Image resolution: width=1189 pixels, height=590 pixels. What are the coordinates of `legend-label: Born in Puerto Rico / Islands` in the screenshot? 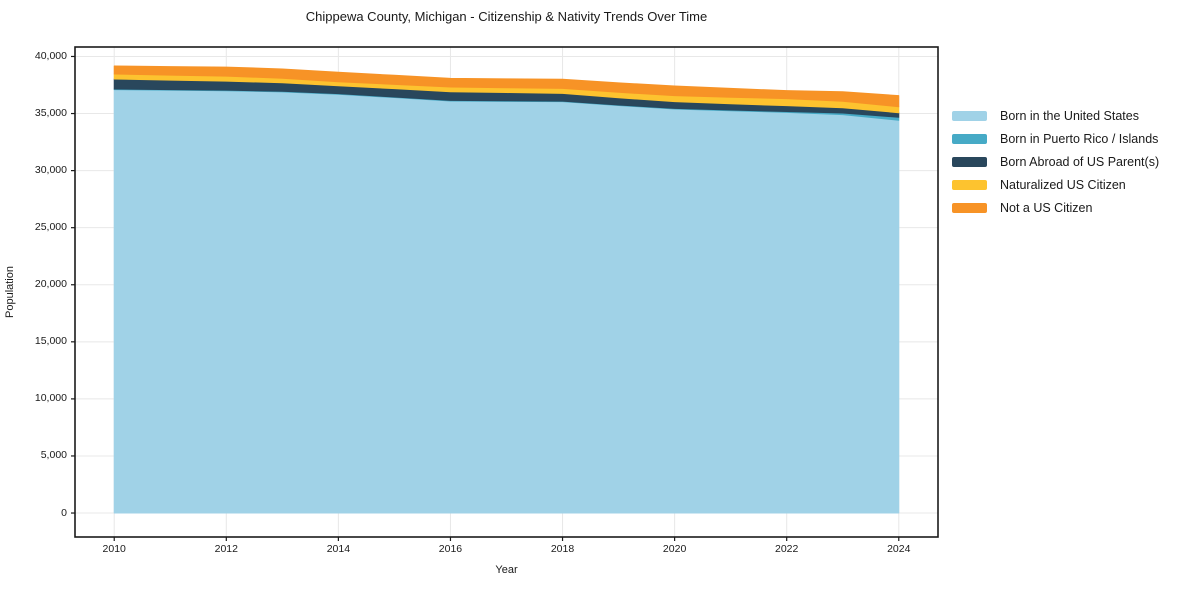 It's located at (1079, 138).